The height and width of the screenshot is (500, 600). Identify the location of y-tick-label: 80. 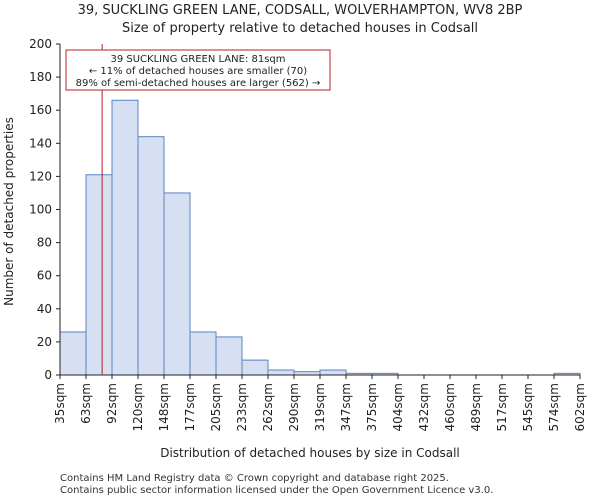
(44, 243).